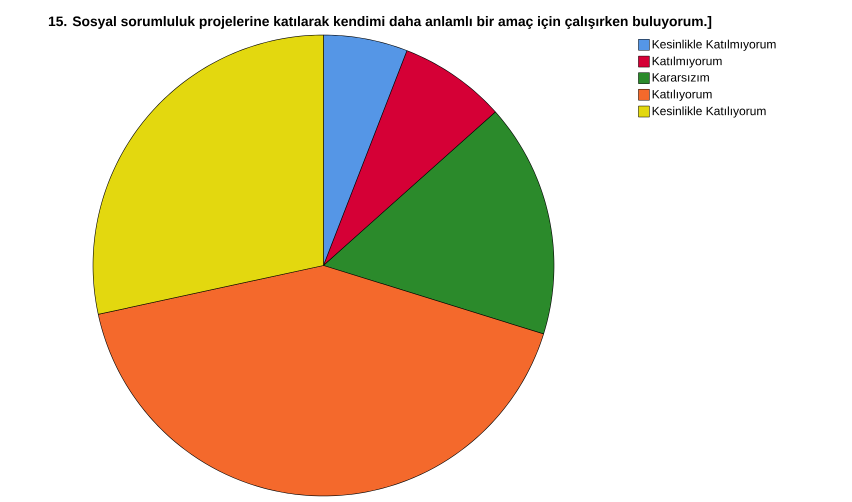 Image resolution: width=852 pixels, height=502 pixels. Describe the element at coordinates (714, 45) in the screenshot. I see `legend-label: Kesinlikle Katılmıyorum` at that location.